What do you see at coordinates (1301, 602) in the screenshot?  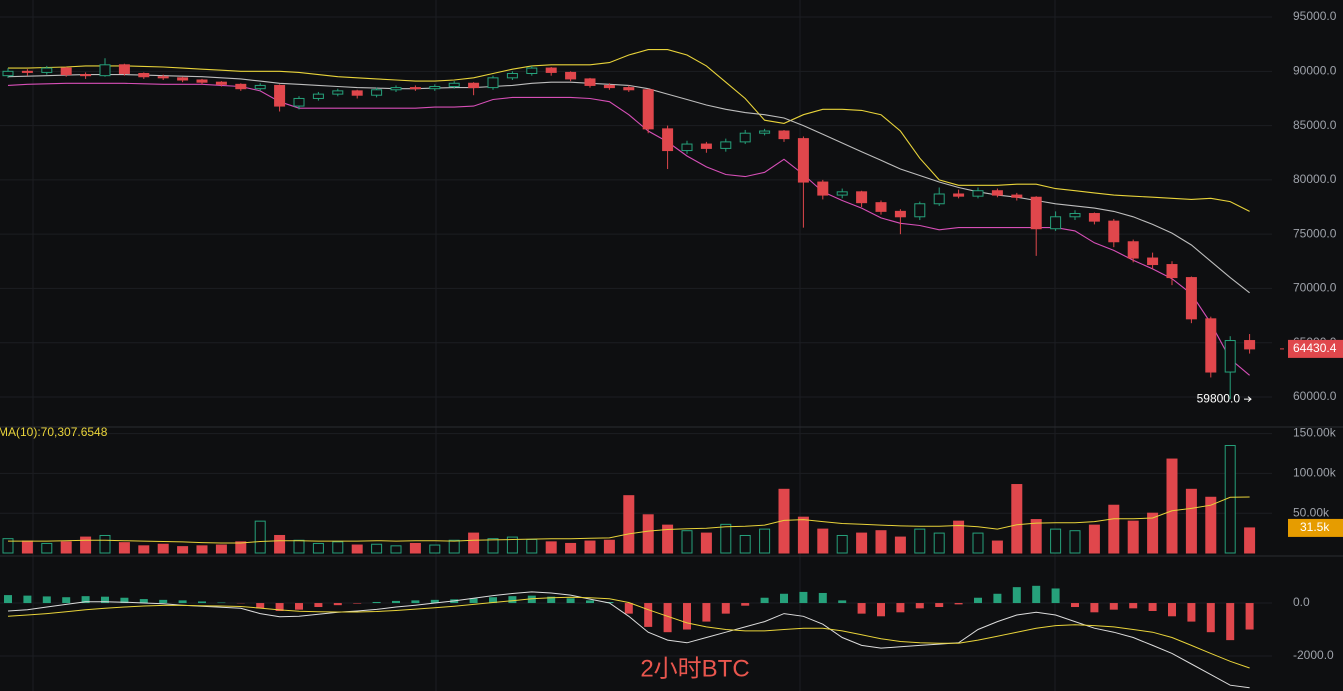 I see `y-tick-label: 0.0` at bounding box center [1301, 602].